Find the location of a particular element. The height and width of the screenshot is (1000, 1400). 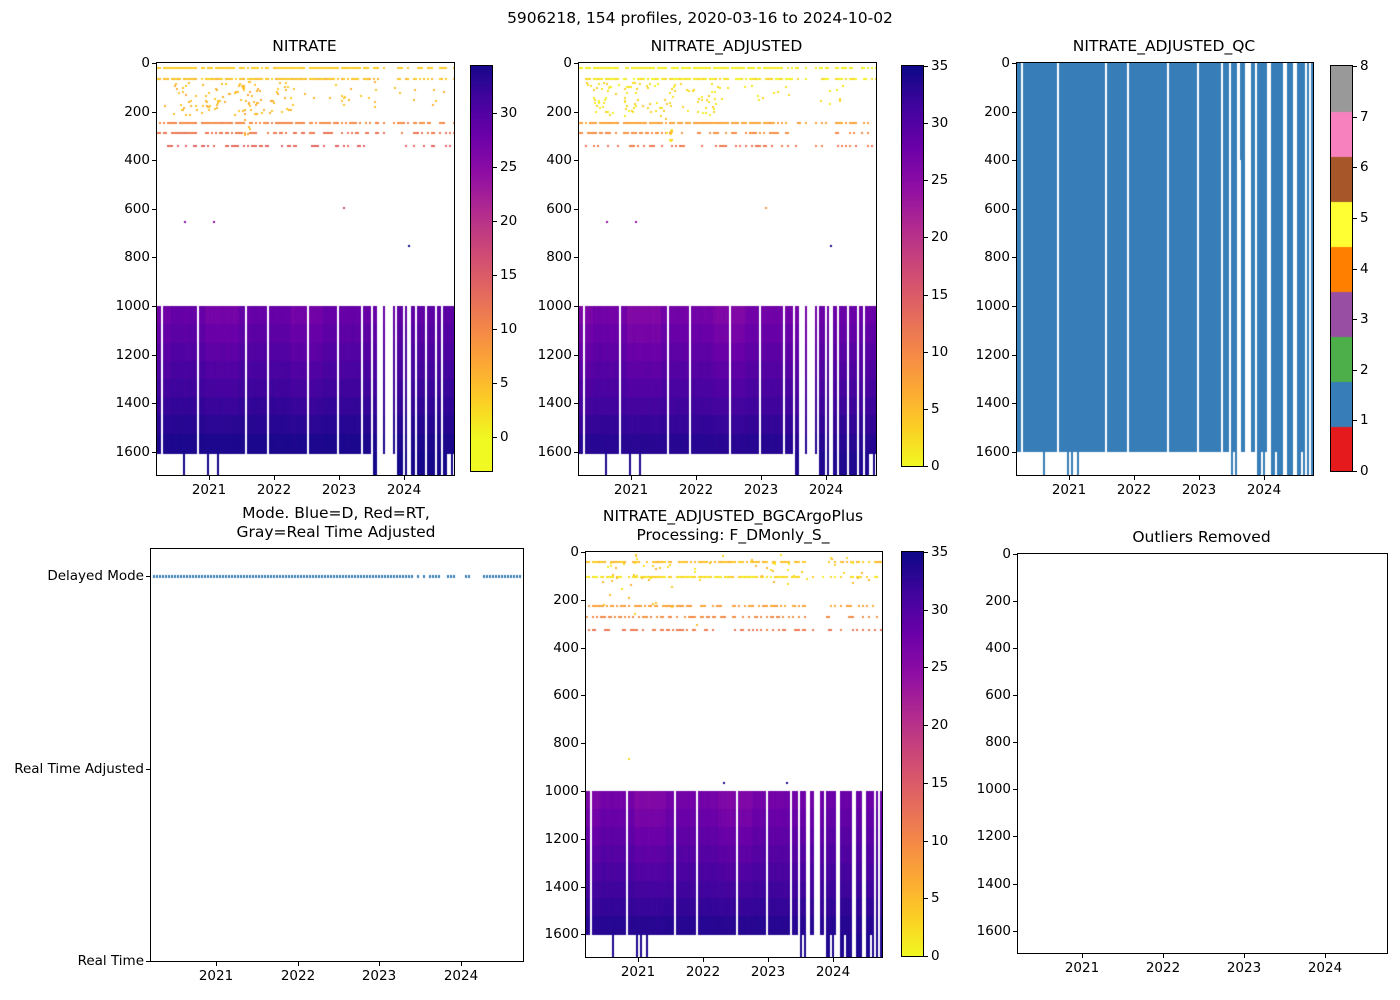

nitrate_adjusted_qc-ytick-label: 1200 is located at coordinates (992, 355).